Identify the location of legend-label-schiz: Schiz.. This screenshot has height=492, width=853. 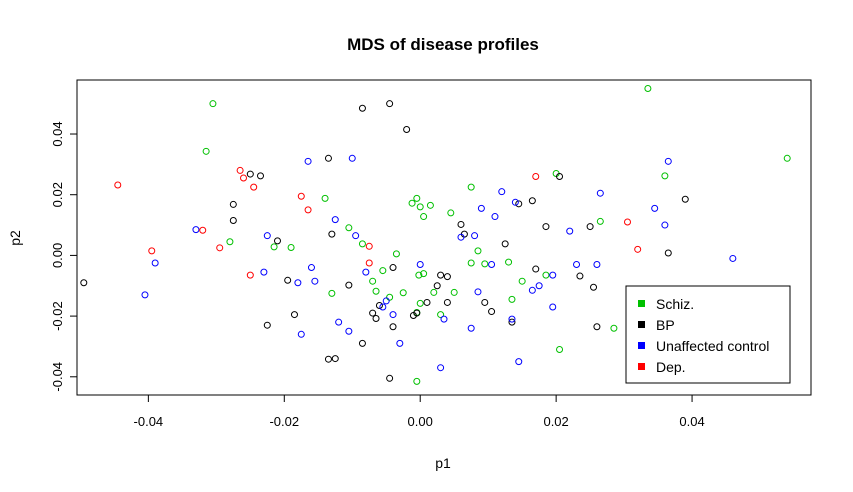
(675, 304).